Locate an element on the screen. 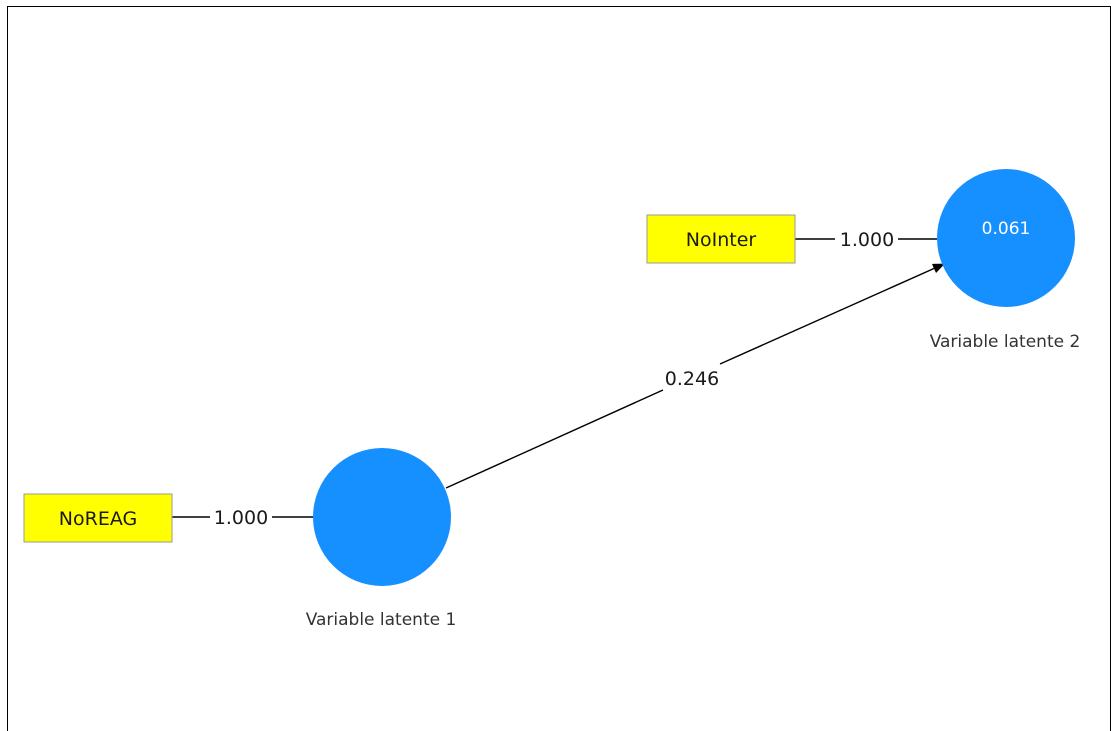 The height and width of the screenshot is (731, 1111). path-lv1-lv2-end is located at coordinates (832, 314).